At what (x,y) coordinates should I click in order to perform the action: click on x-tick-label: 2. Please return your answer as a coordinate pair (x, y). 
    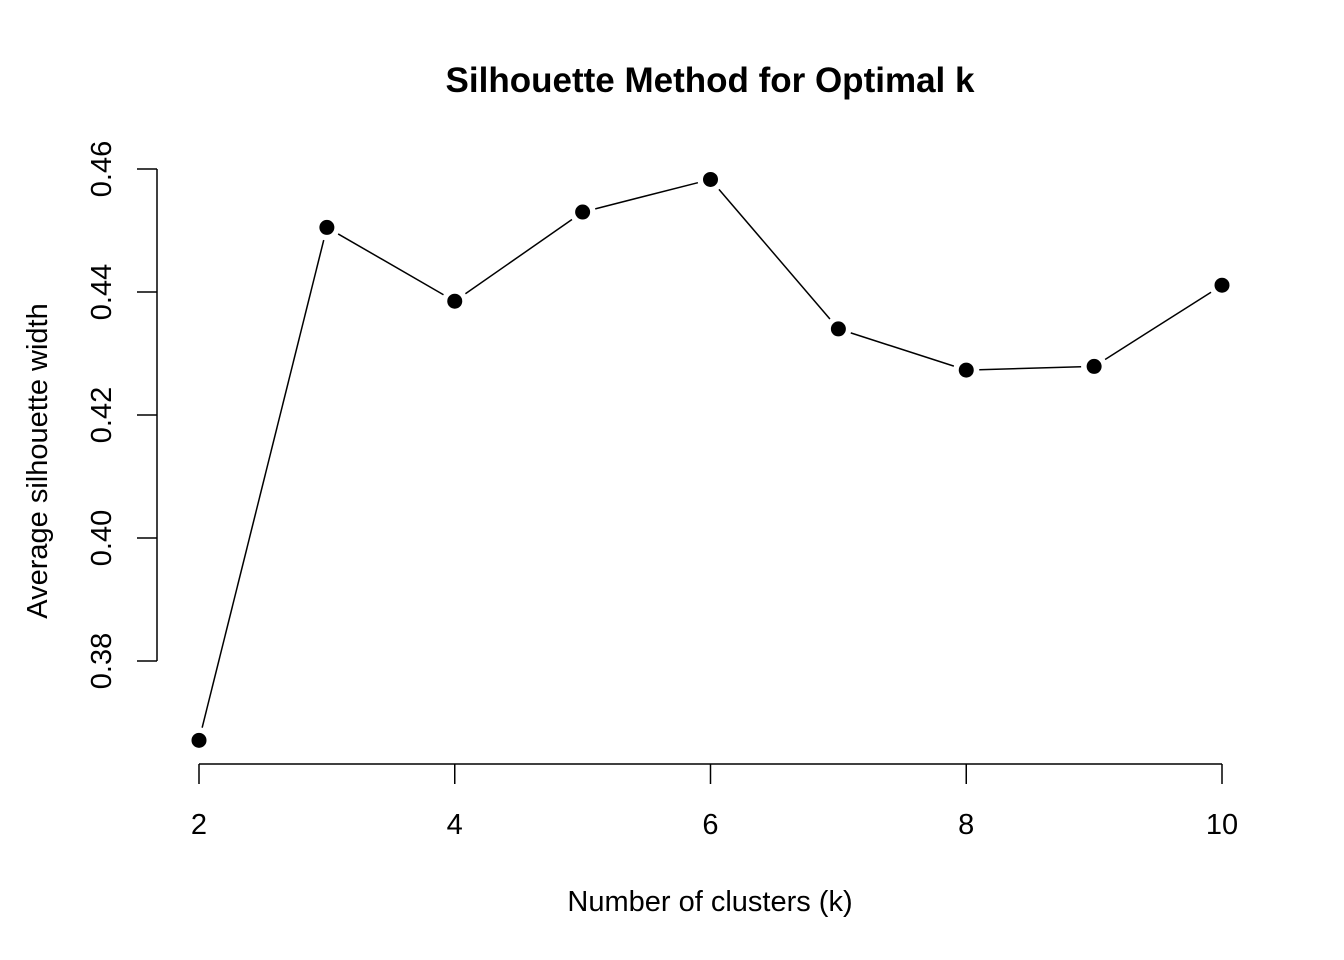
    Looking at the image, I should click on (199, 825).